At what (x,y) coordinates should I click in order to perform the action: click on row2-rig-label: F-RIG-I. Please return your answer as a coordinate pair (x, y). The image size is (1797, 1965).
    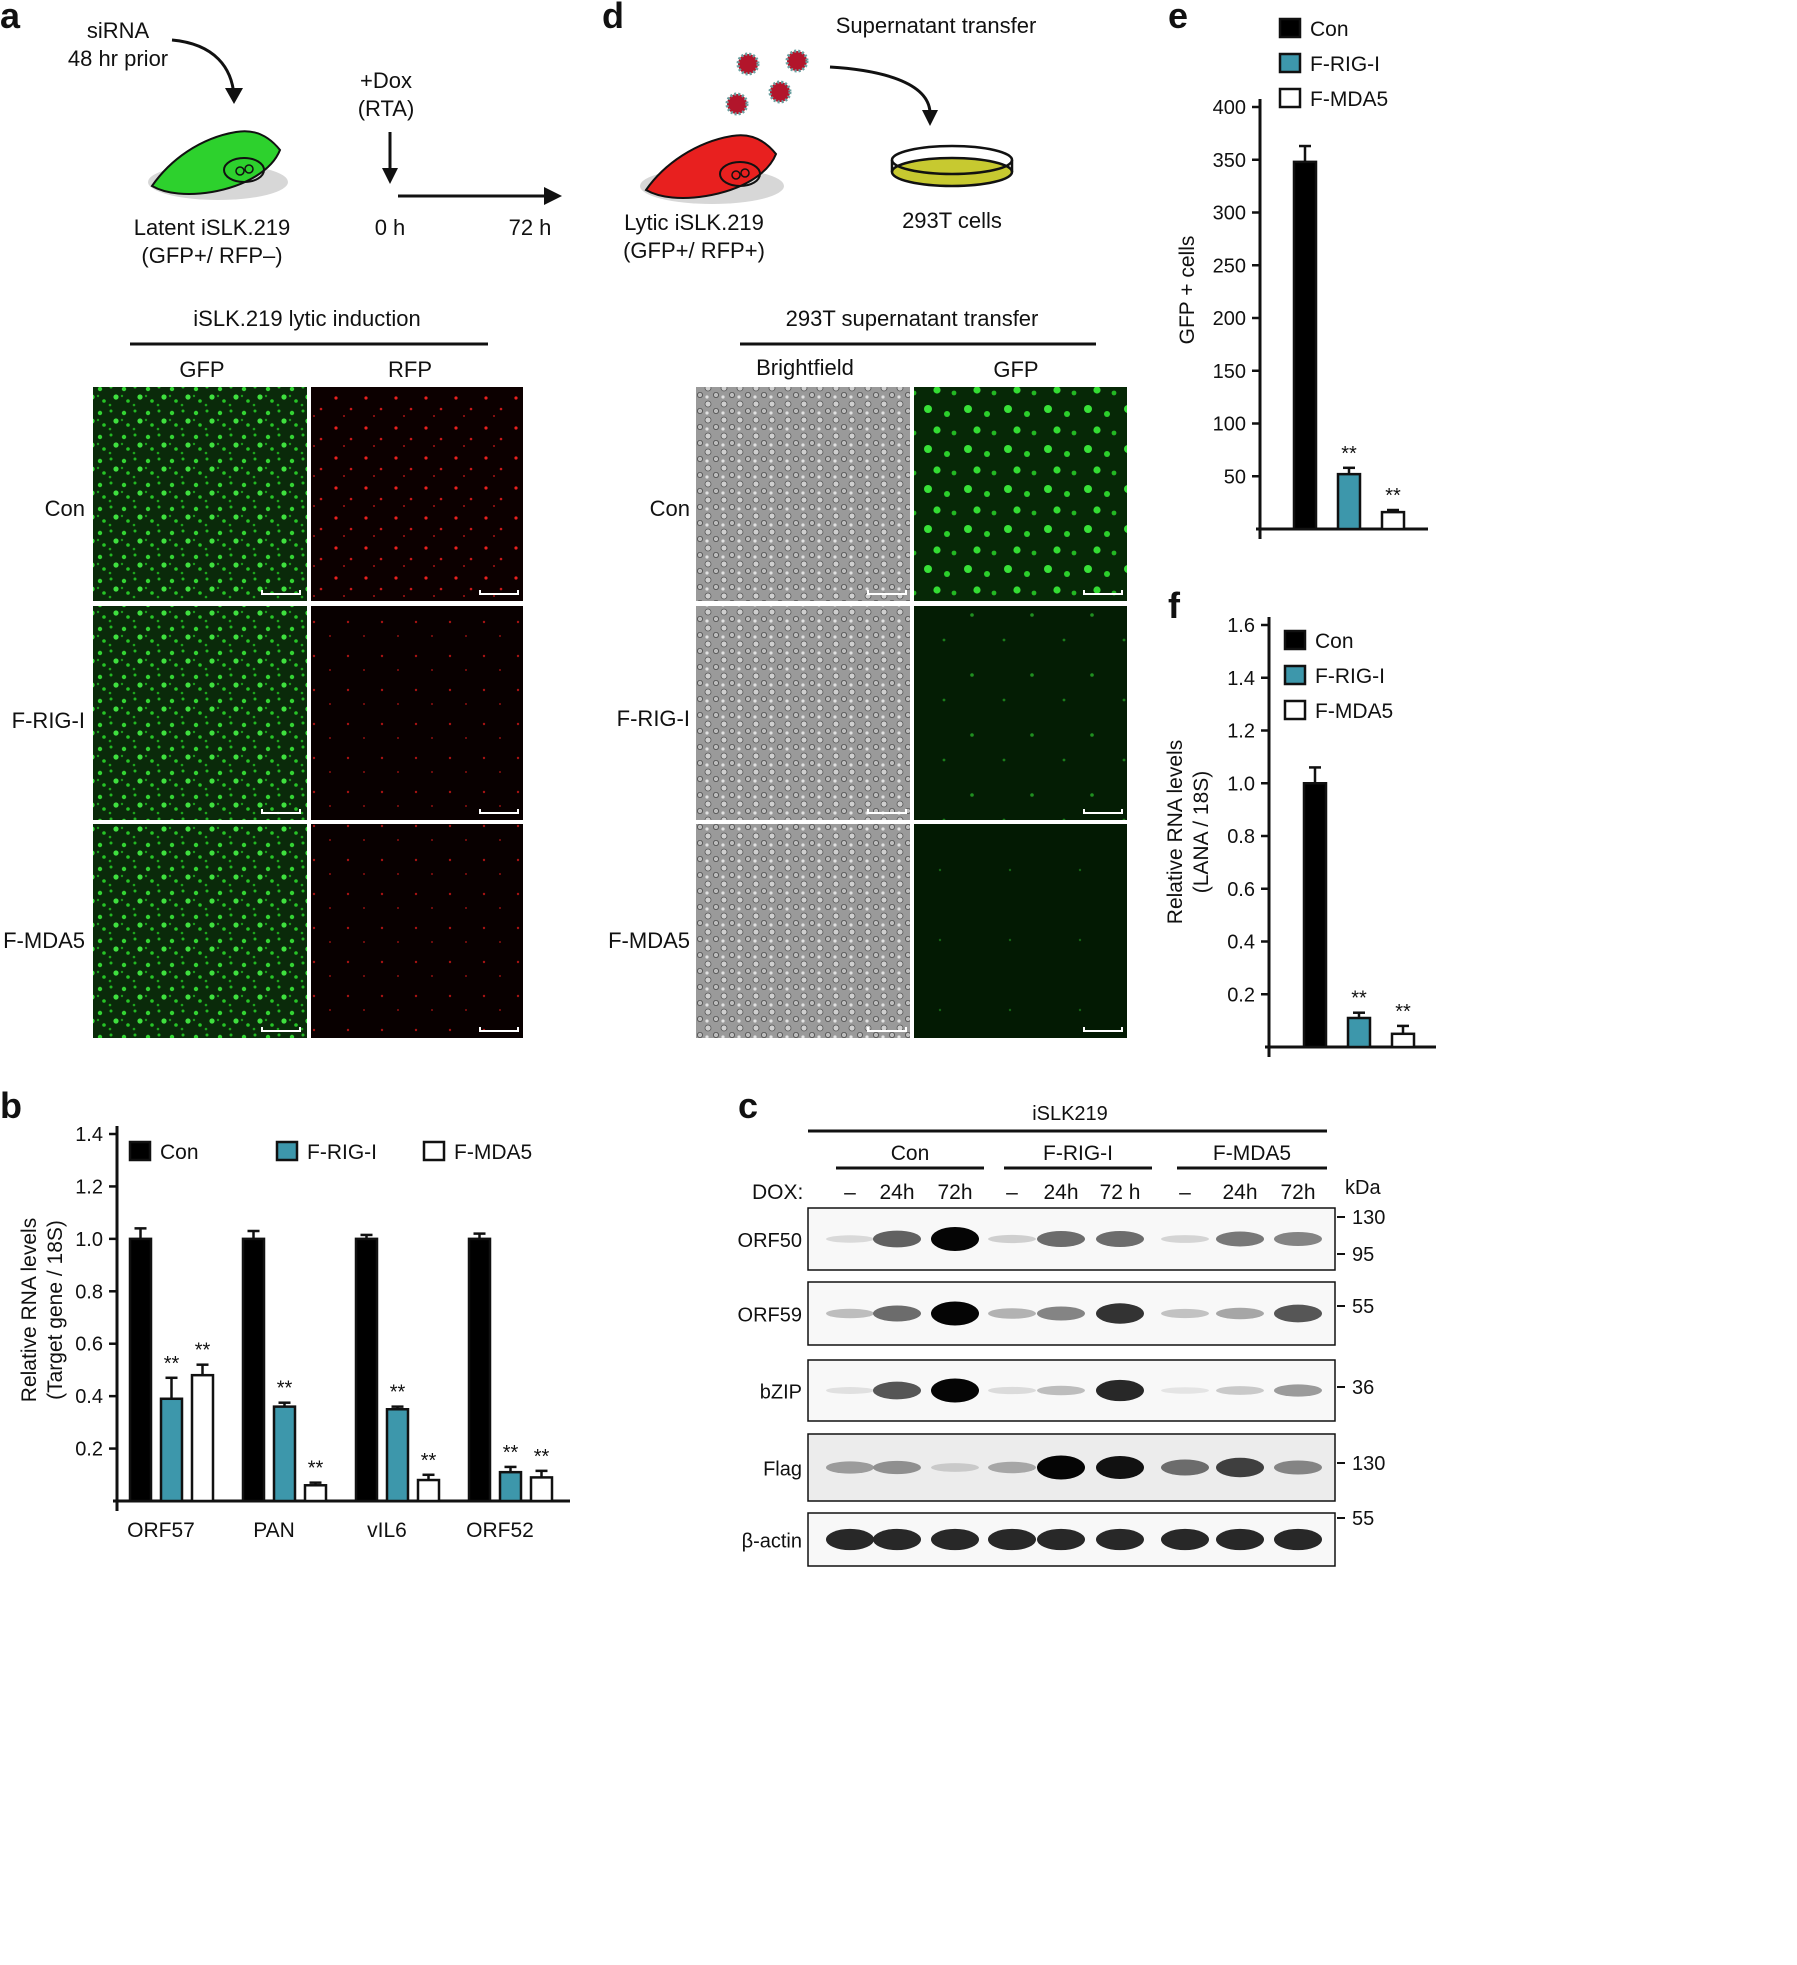
    Looking at the image, I should click on (653, 718).